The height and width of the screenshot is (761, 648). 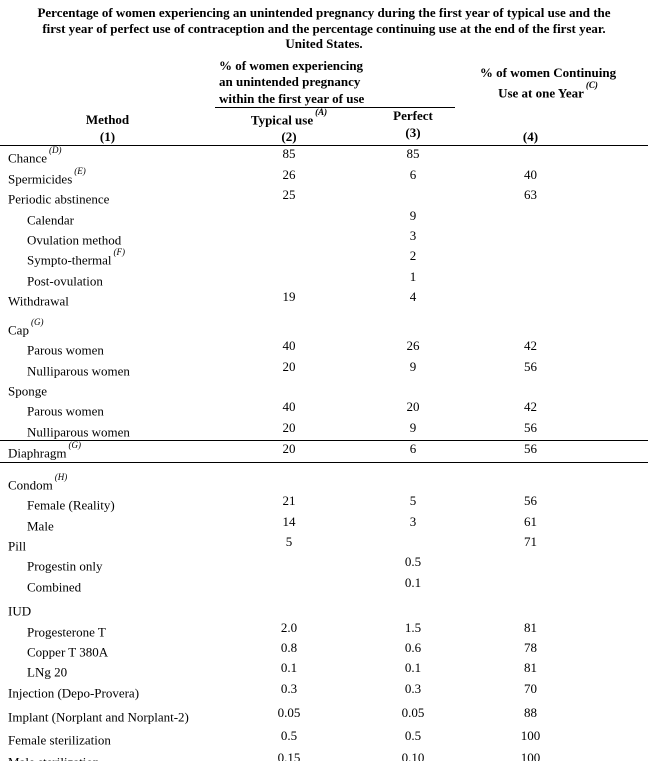 I want to click on method-label: Implant (Norplant and Norplant-2), so click(x=98, y=717).